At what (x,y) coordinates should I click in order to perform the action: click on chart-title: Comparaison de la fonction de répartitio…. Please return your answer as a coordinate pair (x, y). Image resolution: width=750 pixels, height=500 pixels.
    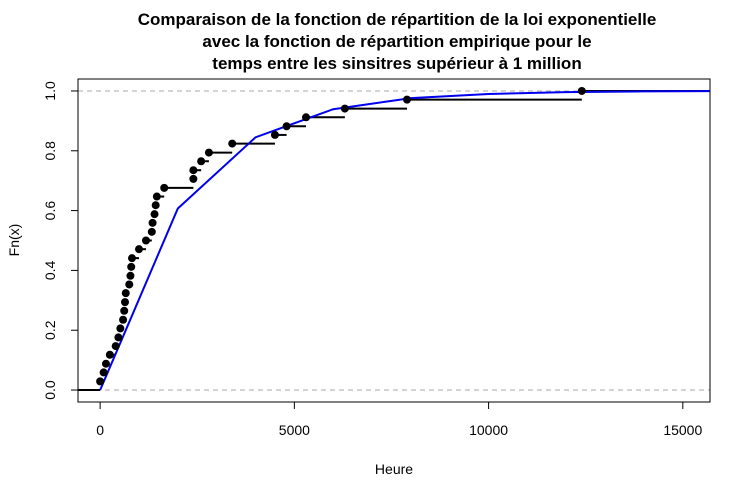
    Looking at the image, I should click on (397, 41).